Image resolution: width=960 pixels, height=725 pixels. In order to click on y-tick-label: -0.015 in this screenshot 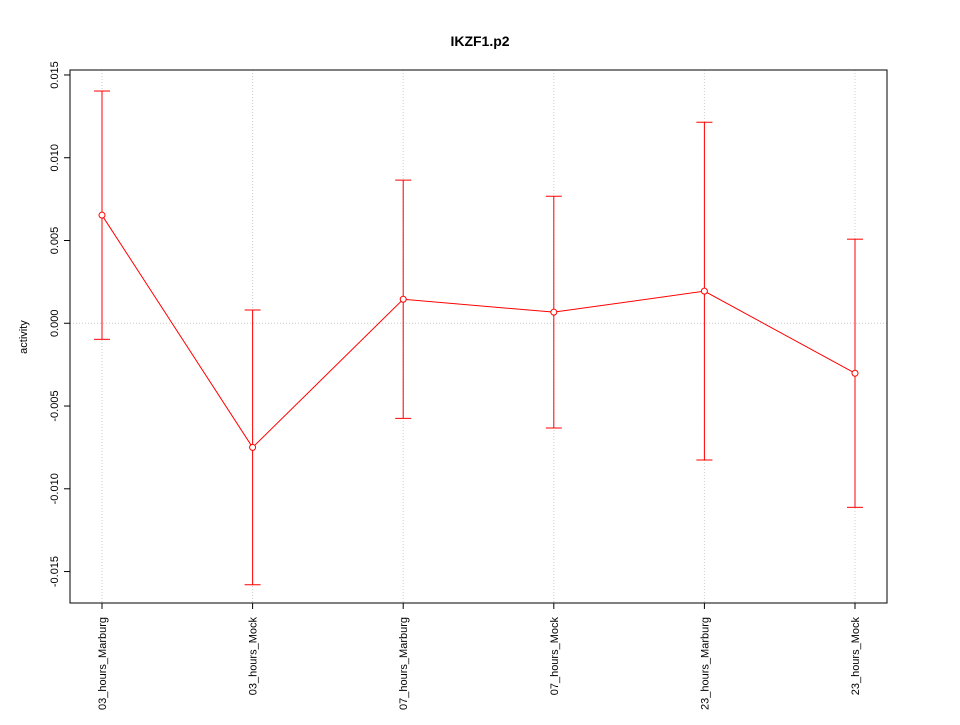, I will do `click(55, 571)`.